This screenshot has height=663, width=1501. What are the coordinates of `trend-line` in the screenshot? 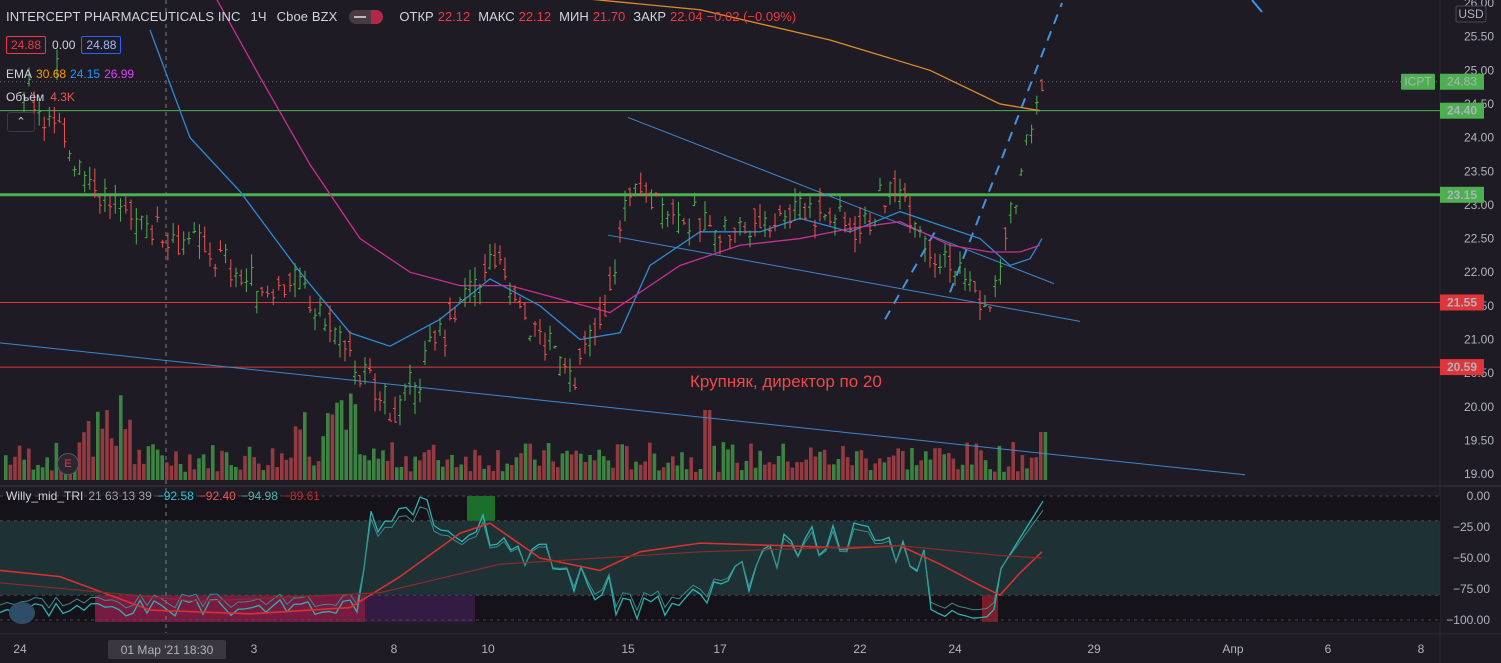 It's located at (841, 200).